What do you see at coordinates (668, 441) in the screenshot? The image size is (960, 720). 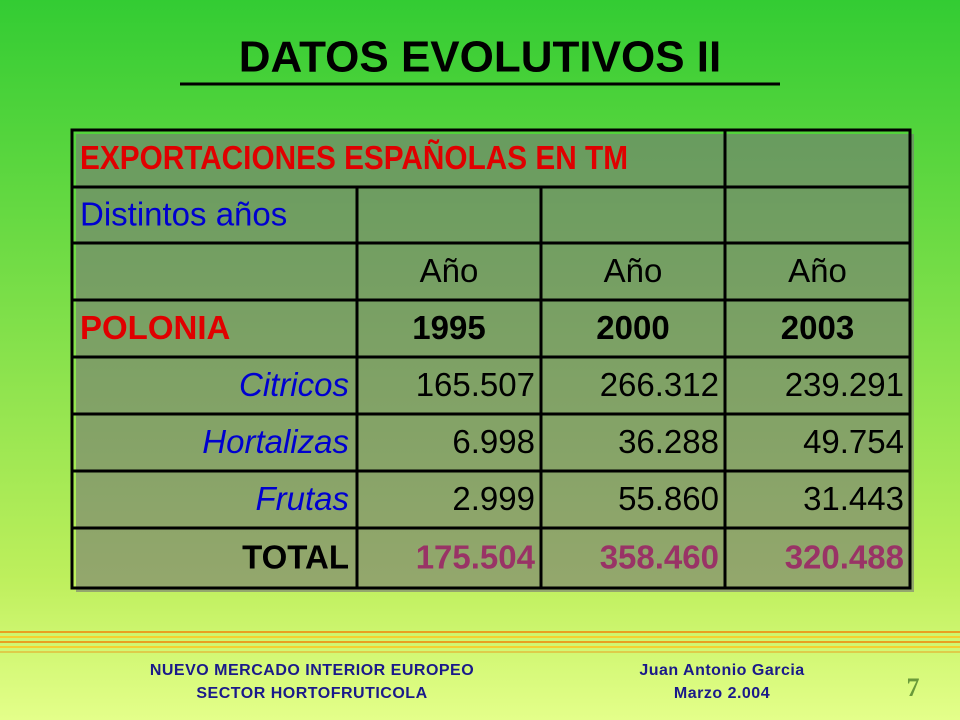 I see `cell-value: 36.288` at bounding box center [668, 441].